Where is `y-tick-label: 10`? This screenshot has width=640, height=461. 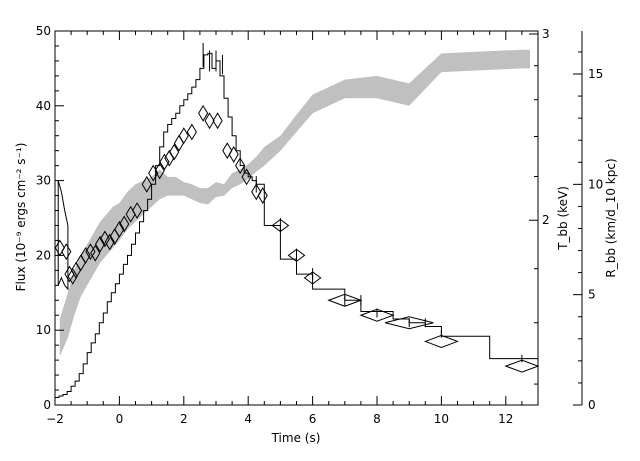 y-tick-label: 10 is located at coordinates (43, 330).